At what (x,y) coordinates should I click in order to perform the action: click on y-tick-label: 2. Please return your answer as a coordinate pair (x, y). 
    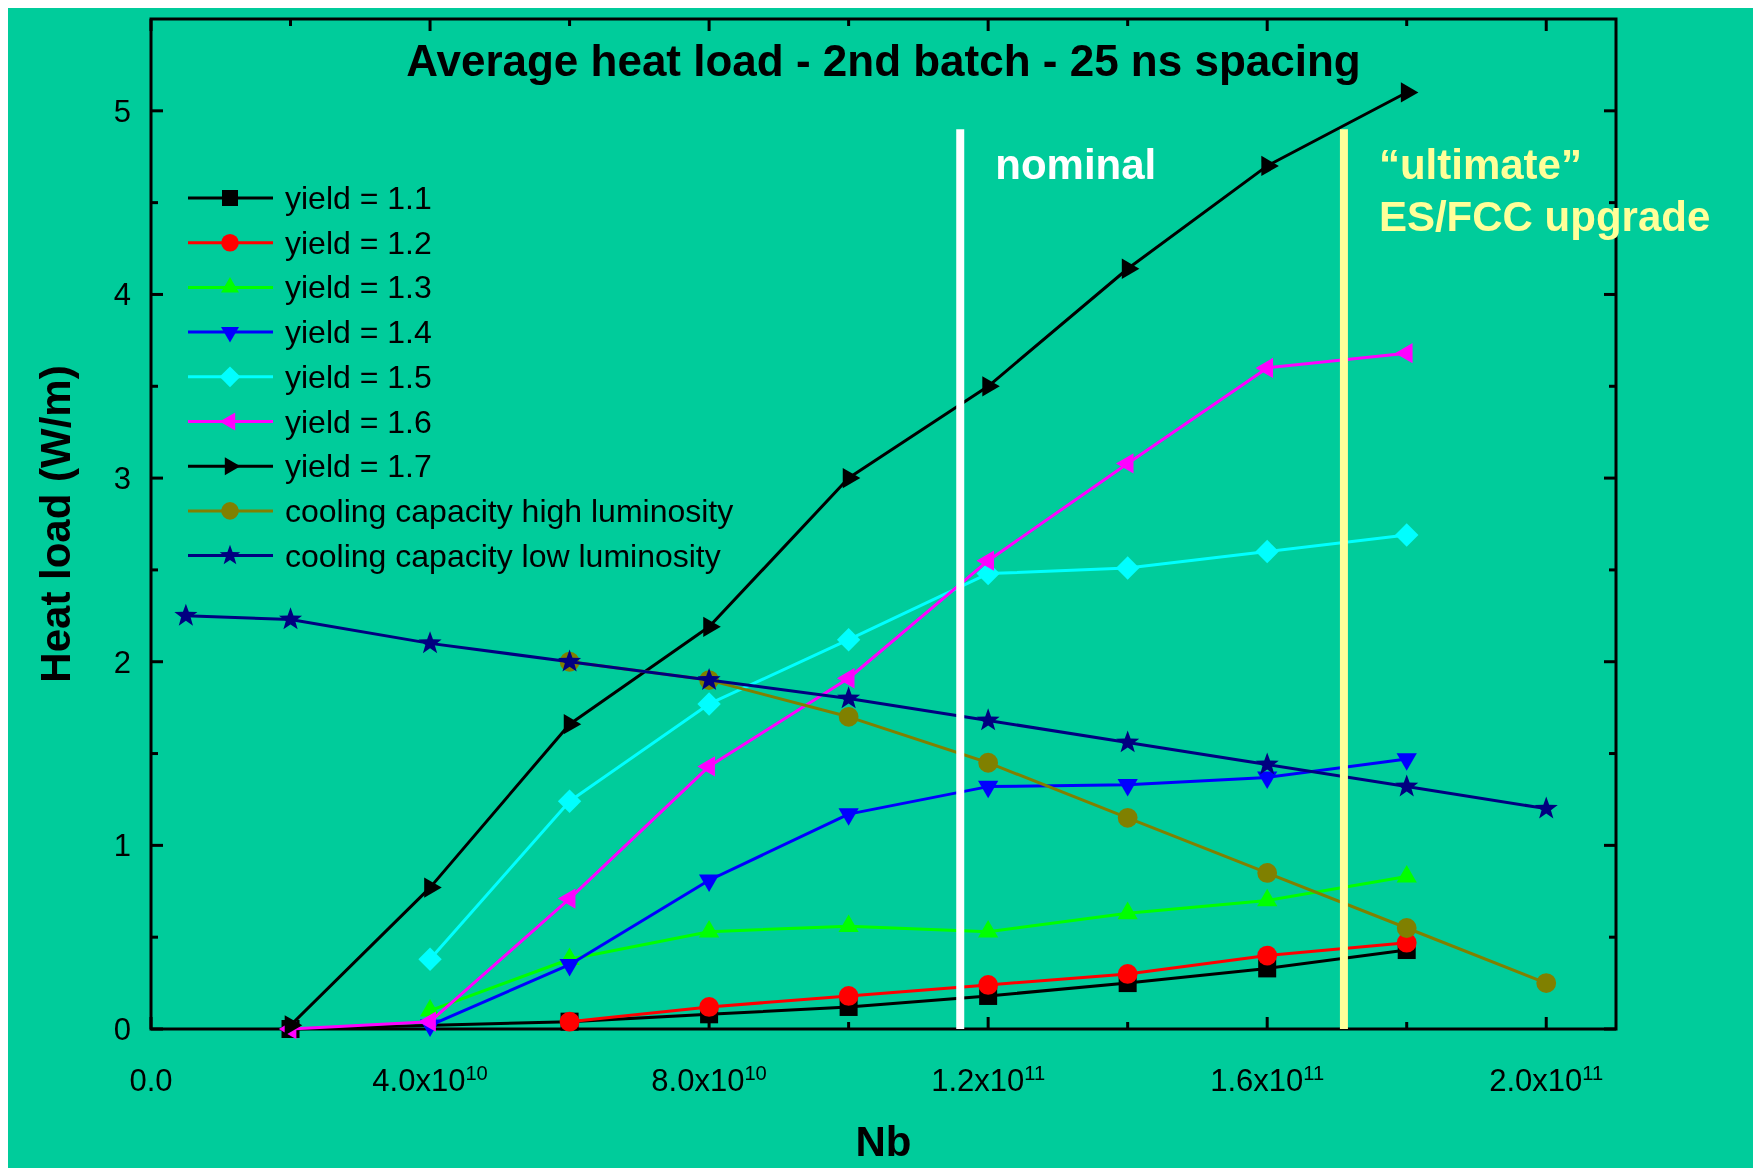
    Looking at the image, I should click on (122, 662).